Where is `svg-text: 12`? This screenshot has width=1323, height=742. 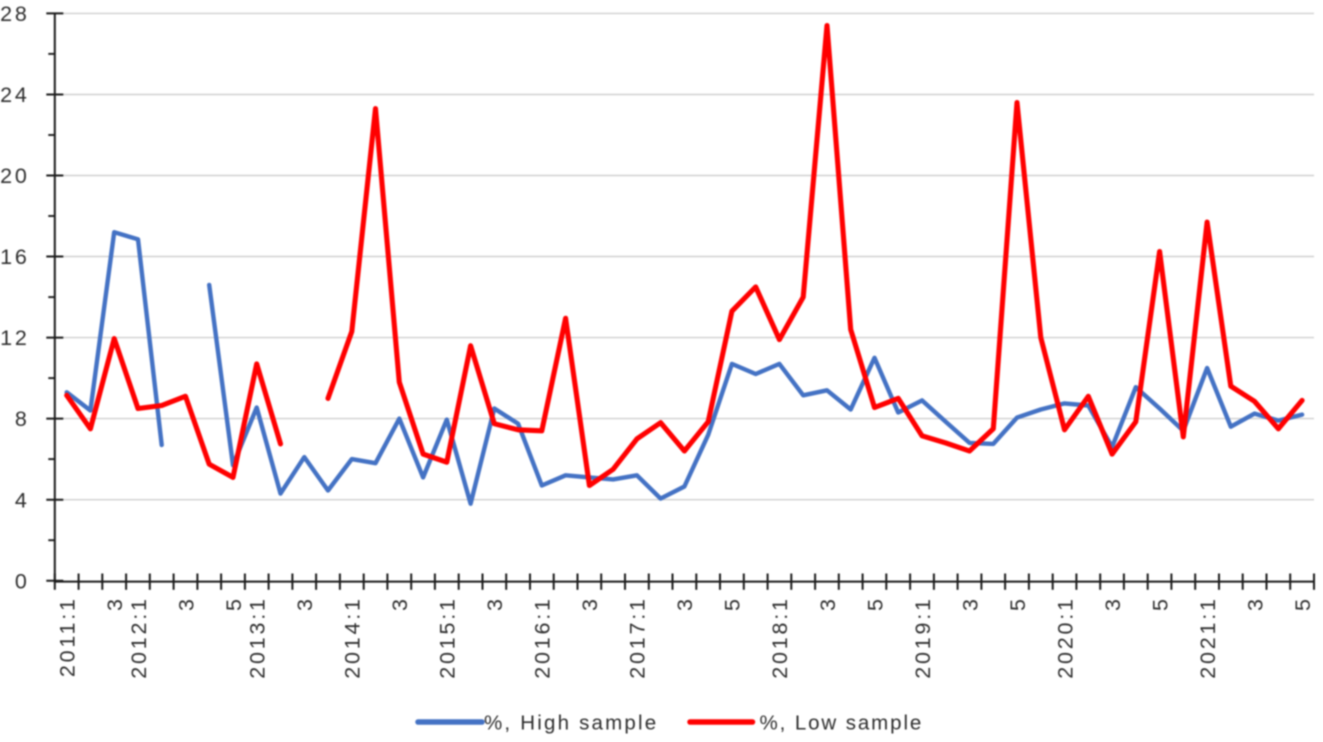
svg-text: 12 is located at coordinates (15, 338).